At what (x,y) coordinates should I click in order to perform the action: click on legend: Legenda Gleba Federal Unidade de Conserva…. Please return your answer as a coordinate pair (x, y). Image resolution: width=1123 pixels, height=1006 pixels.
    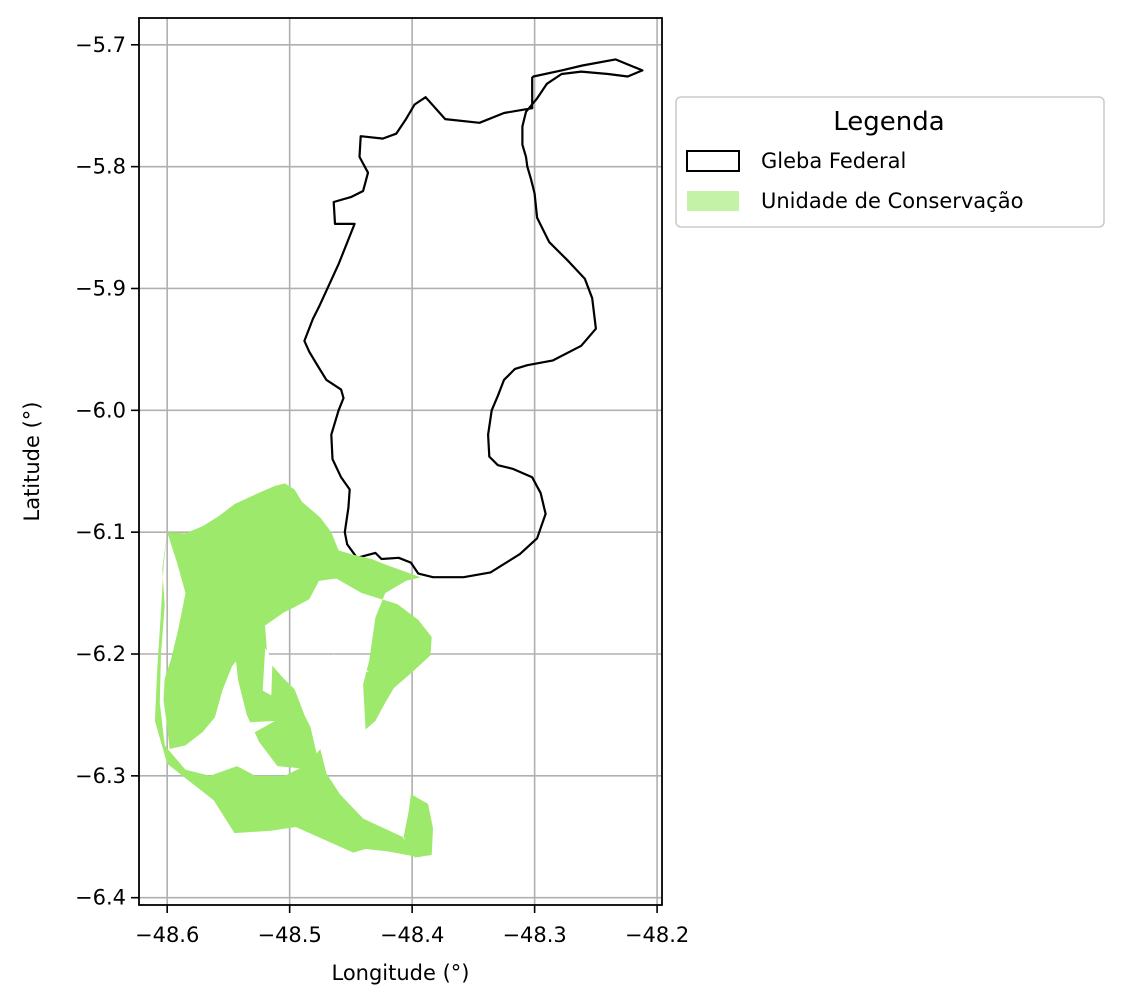
    Looking at the image, I should click on (890, 162).